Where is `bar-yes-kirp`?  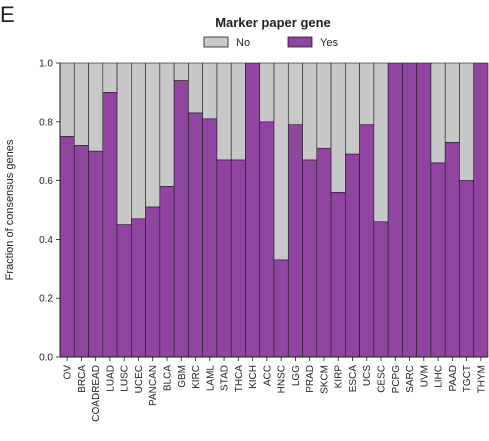 bar-yes-kirp is located at coordinates (338, 275).